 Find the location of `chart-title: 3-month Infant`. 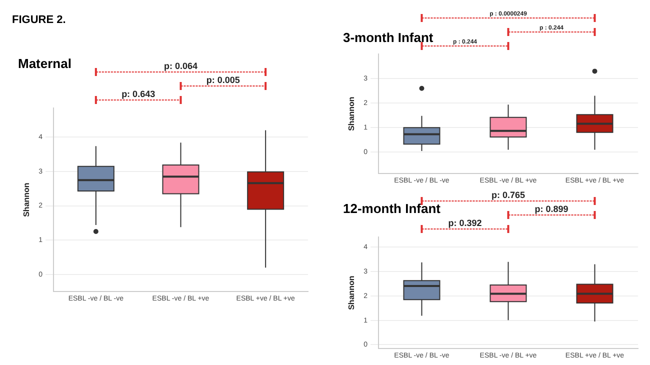

chart-title: 3-month Infant is located at coordinates (388, 37).